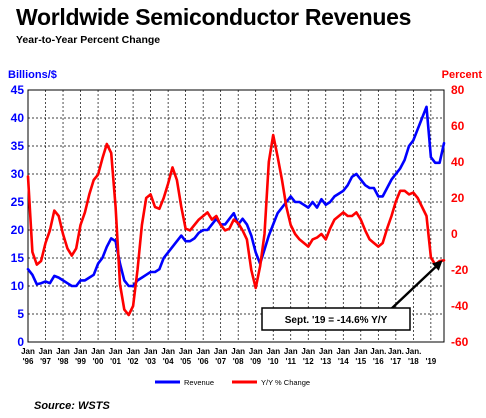 Image resolution: width=486 pixels, height=418 pixels. I want to click on right-tick-label: 20, so click(458, 198).